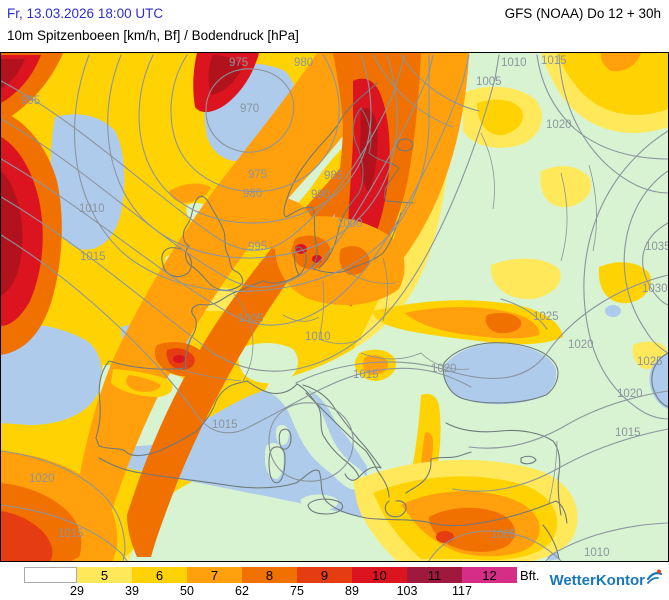  What do you see at coordinates (407, 591) in the screenshot?
I see `legend-kmh-tick: 103` at bounding box center [407, 591].